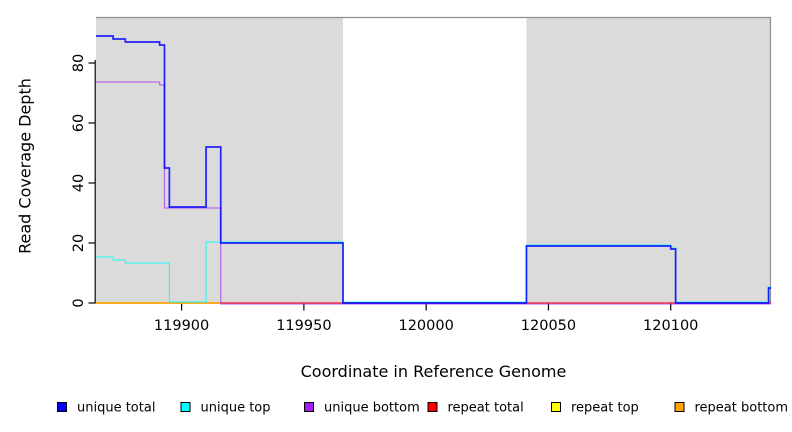 This screenshot has width=792, height=432. Describe the element at coordinates (425, 326) in the screenshot. I see `x-tick-label: 120000` at that location.